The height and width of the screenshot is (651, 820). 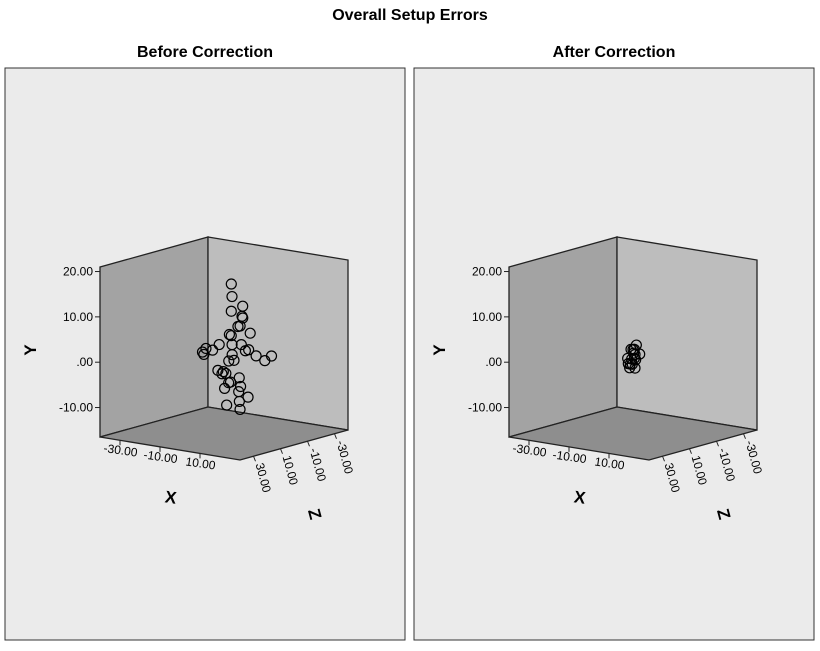 I want to click on panel-title: After Correction, so click(x=614, y=52).